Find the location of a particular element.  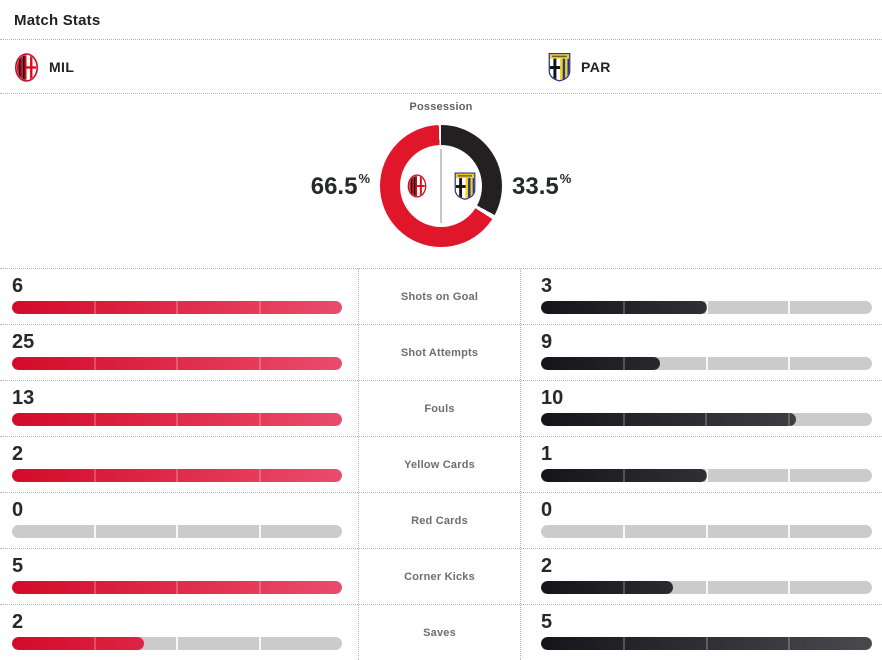

home-stat-cell: 0 is located at coordinates (179, 520).